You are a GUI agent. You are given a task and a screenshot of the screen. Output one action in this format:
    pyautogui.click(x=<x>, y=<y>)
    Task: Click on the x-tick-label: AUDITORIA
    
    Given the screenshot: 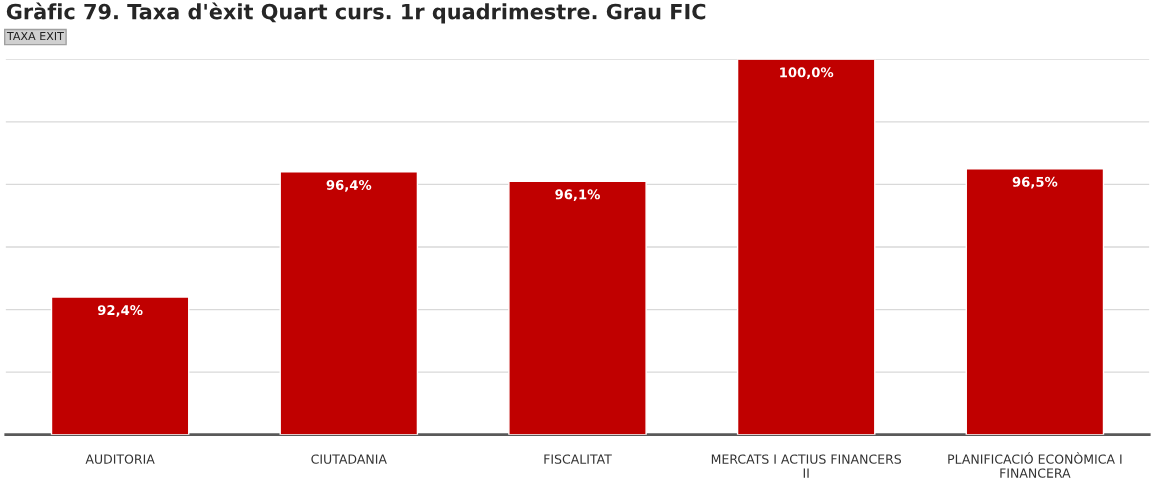 What is the action you would take?
    pyautogui.click(x=120, y=459)
    